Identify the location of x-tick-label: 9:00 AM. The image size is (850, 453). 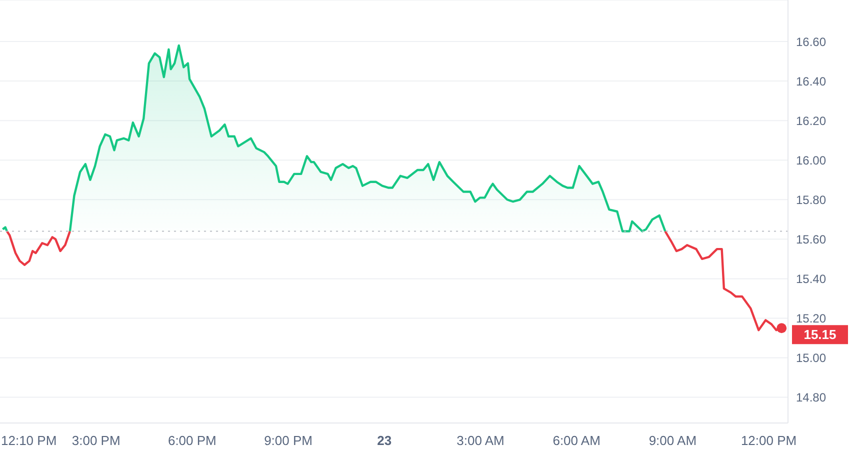
(672, 440).